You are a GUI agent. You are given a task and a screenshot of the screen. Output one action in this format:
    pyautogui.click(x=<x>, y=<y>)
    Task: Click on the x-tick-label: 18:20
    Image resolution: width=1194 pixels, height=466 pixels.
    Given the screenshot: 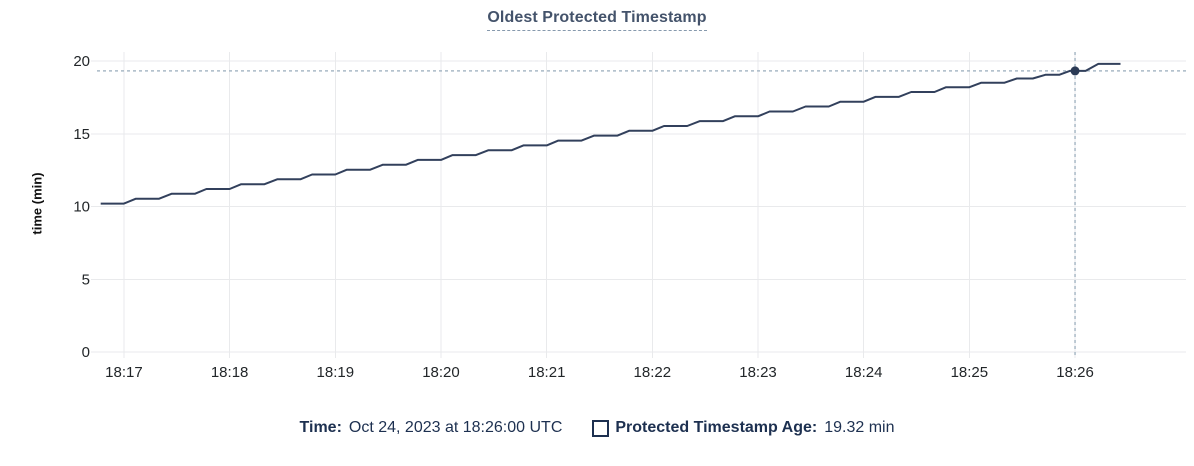 What is the action you would take?
    pyautogui.click(x=441, y=372)
    